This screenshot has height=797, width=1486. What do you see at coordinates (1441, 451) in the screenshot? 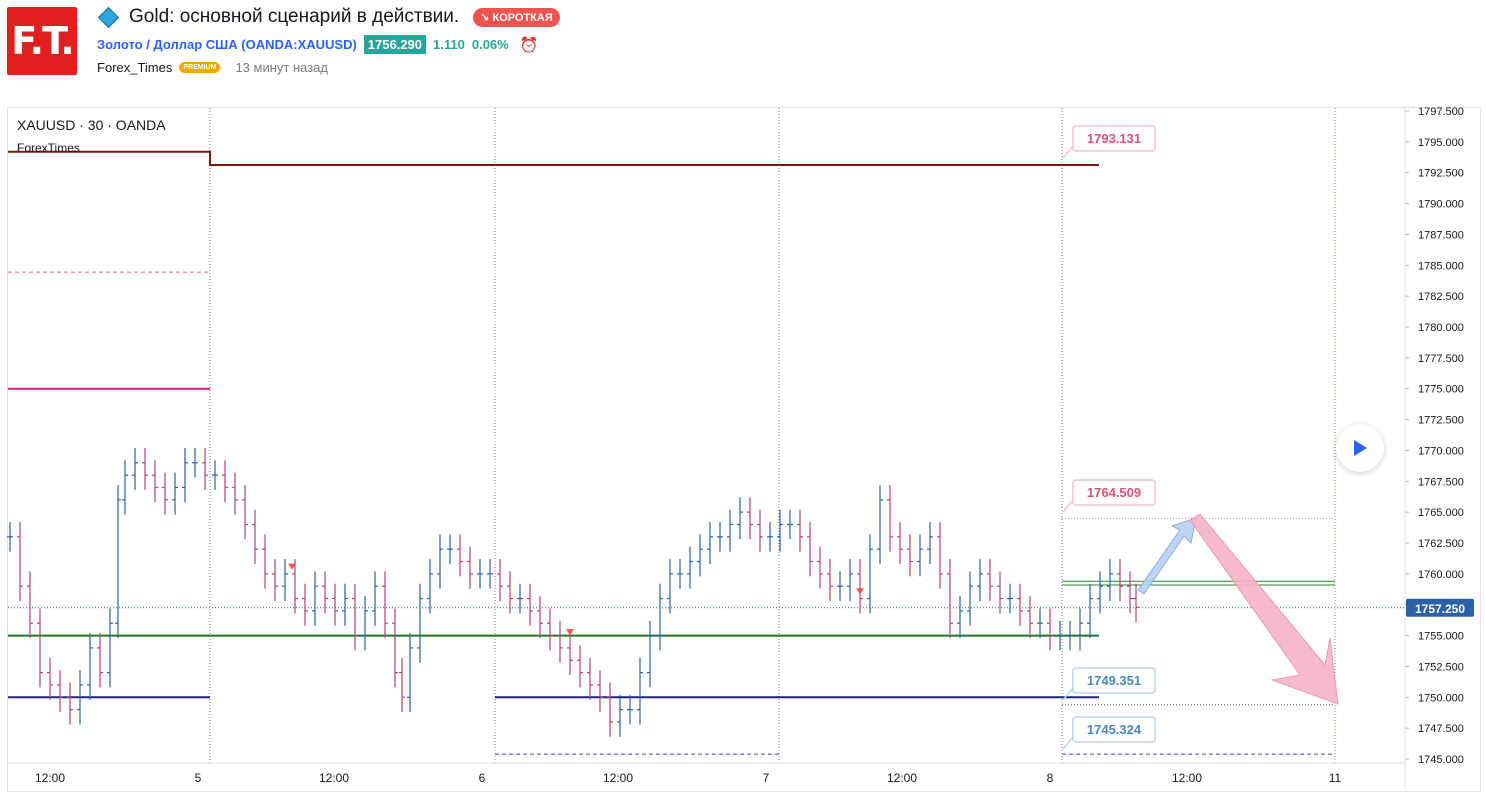
I see `y-tick-label: 1770.000` at bounding box center [1441, 451].